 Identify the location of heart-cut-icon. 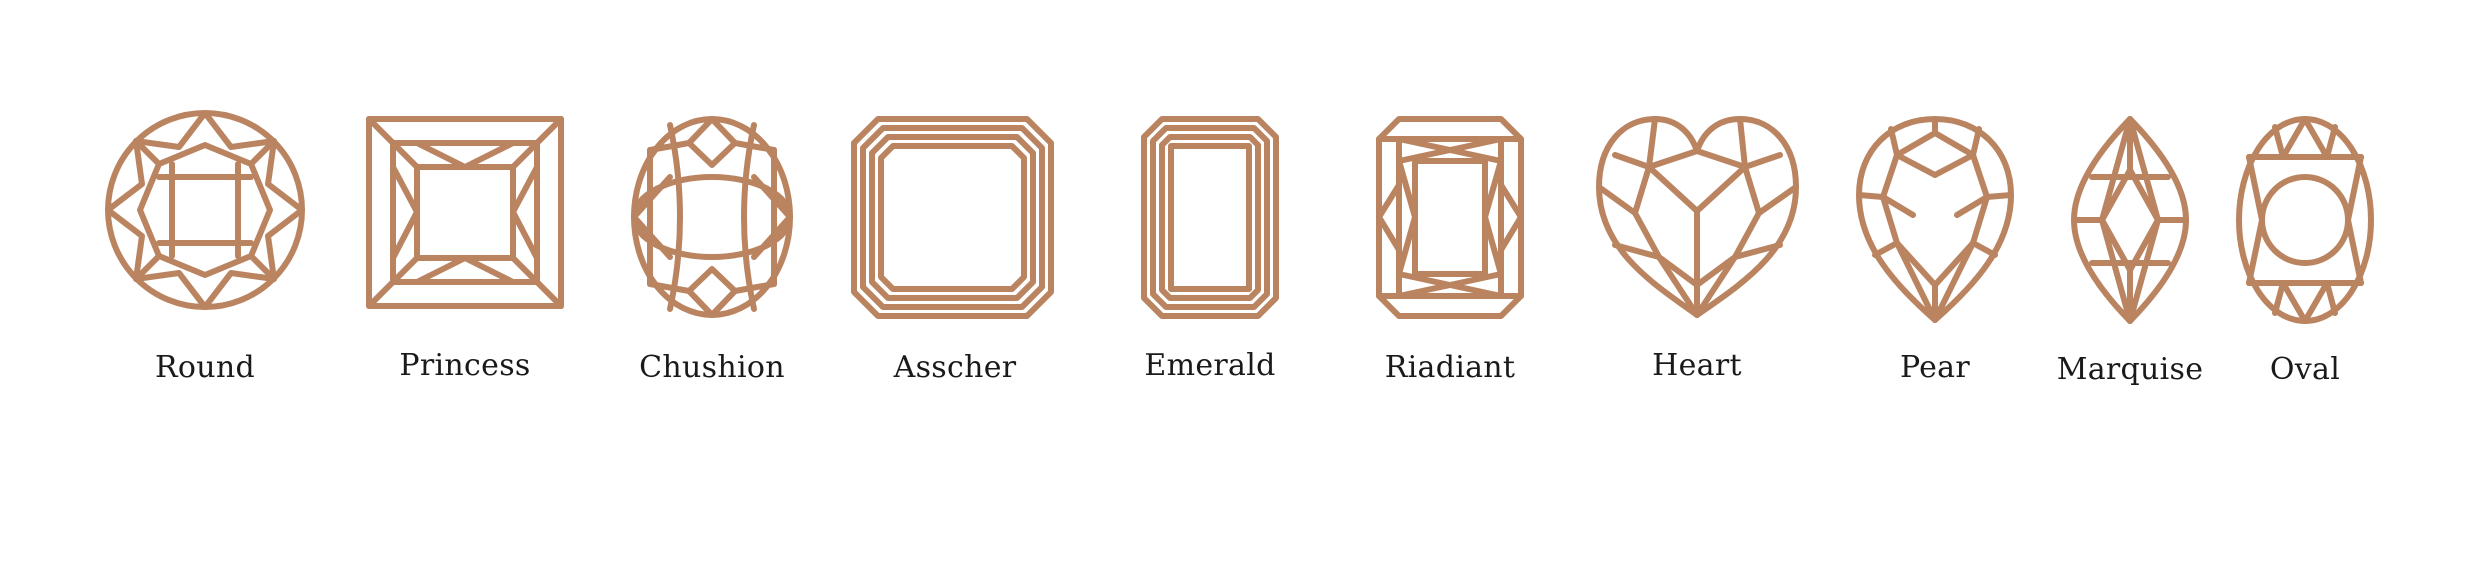
(1697, 217).